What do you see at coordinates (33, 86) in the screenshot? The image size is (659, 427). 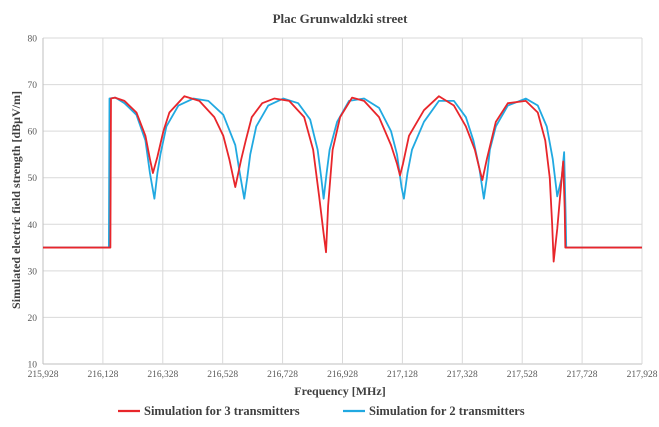 I see `y-tick-label: 70` at bounding box center [33, 86].